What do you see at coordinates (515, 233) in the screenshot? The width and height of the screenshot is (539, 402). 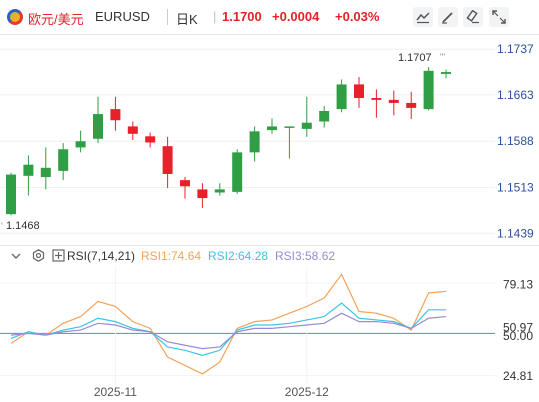 I see `main-y-tick-label: 1.1439` at bounding box center [515, 233].